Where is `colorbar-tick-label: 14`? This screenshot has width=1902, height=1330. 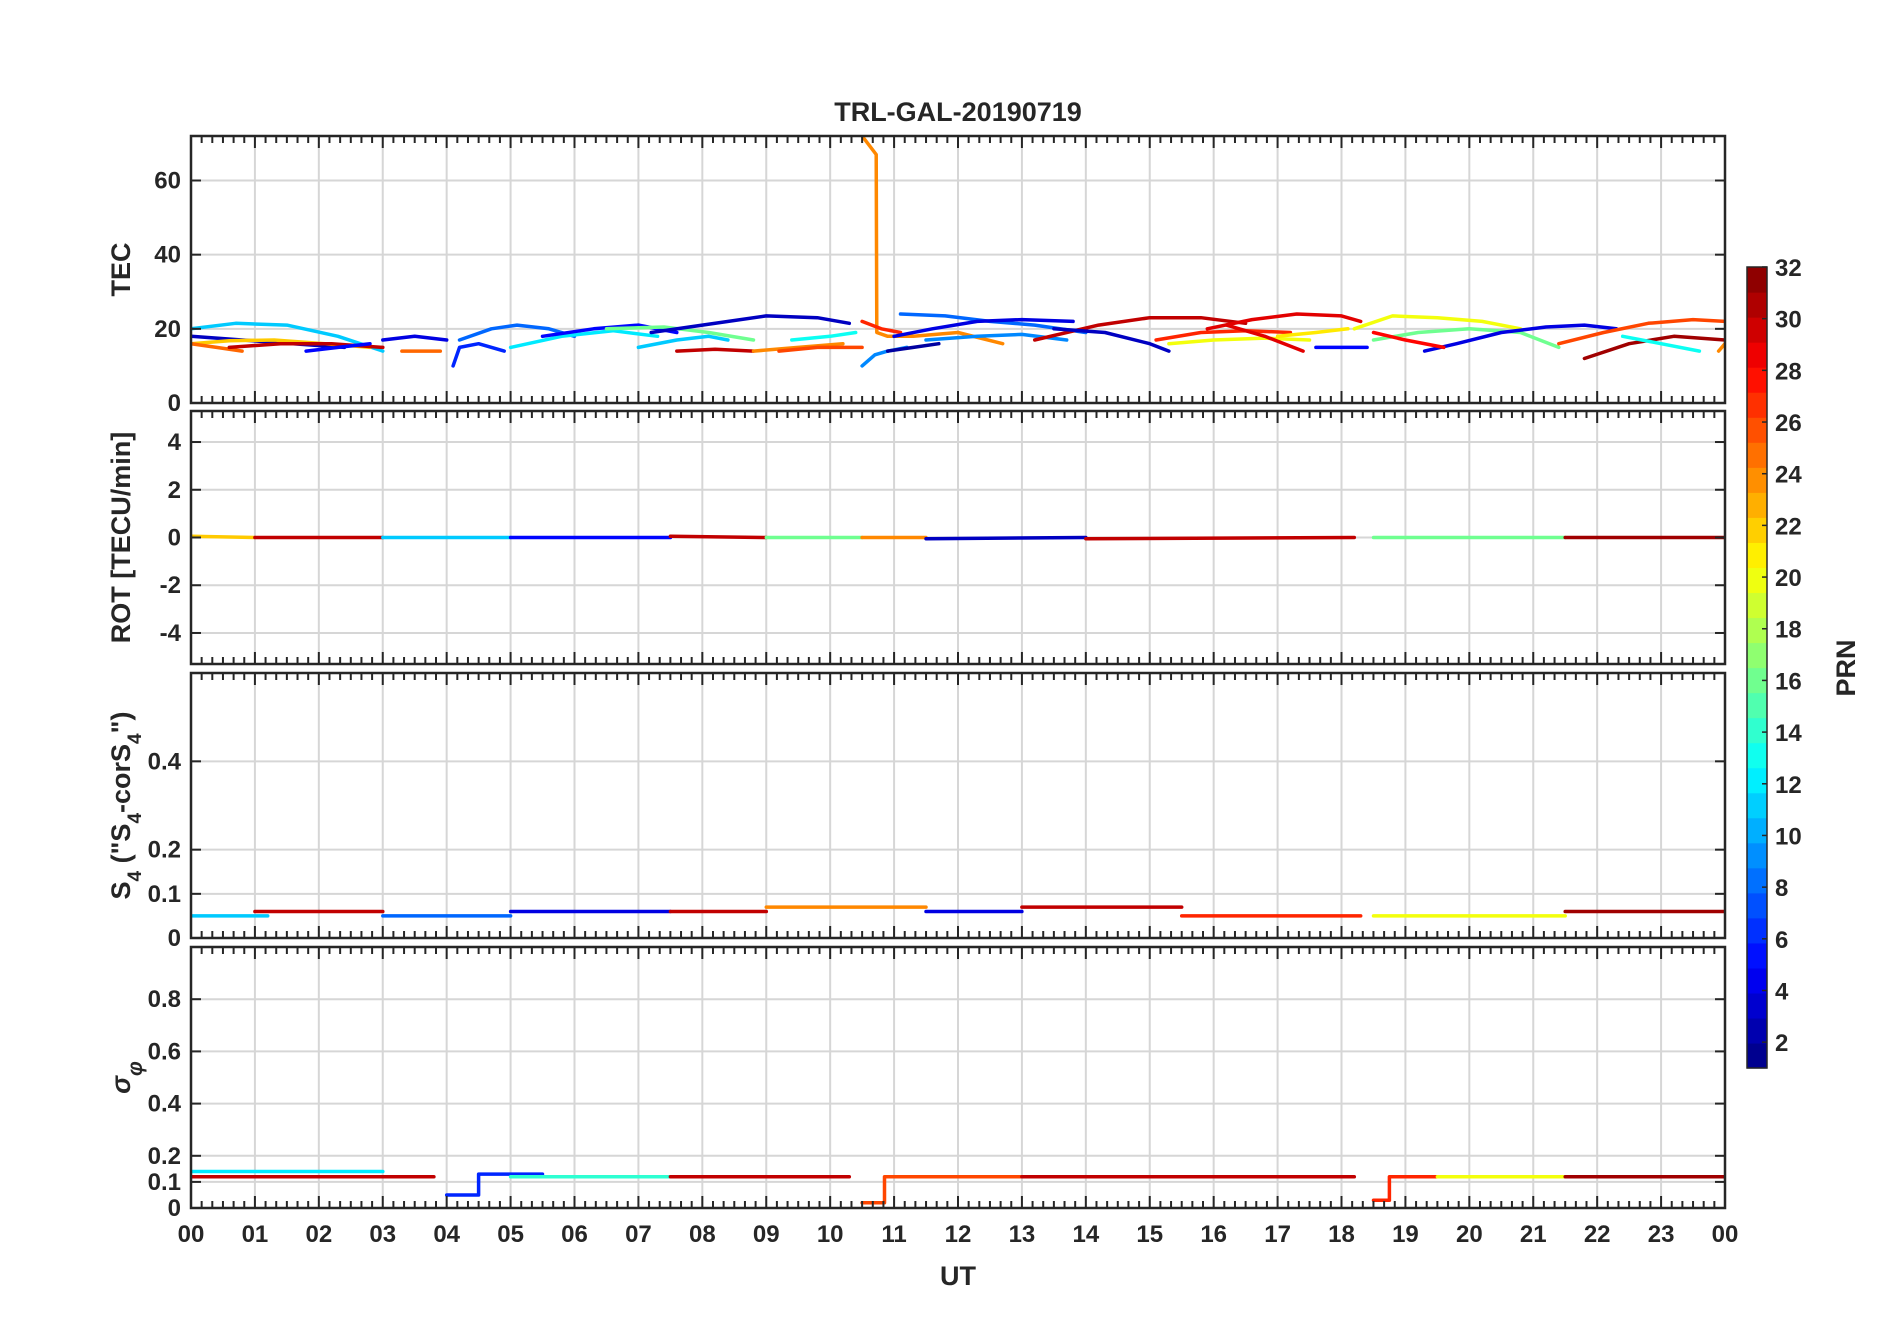 colorbar-tick-label: 14 is located at coordinates (1788, 733).